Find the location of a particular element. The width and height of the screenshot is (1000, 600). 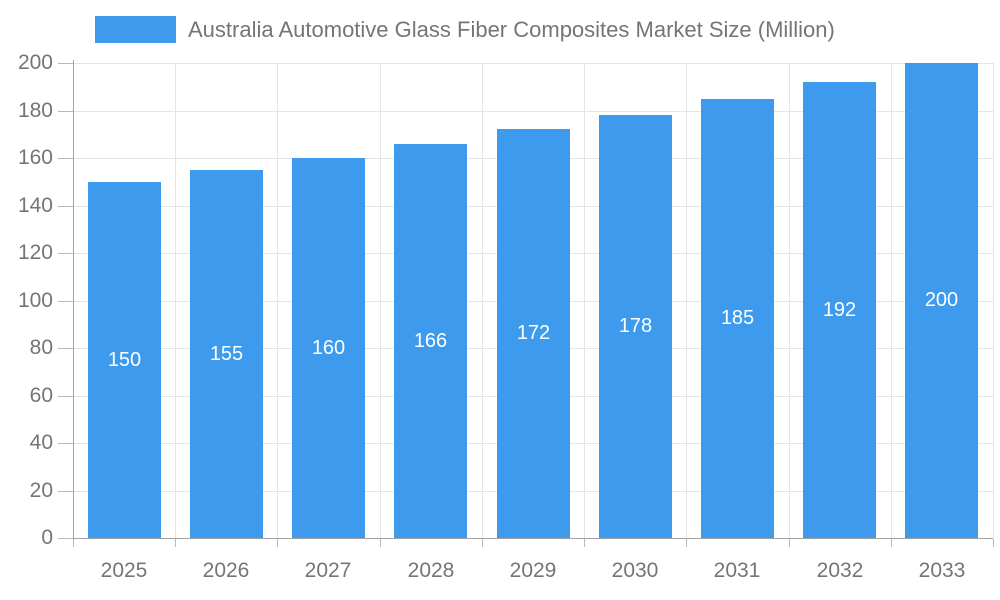

bar-value-label: 155 is located at coordinates (226, 353).